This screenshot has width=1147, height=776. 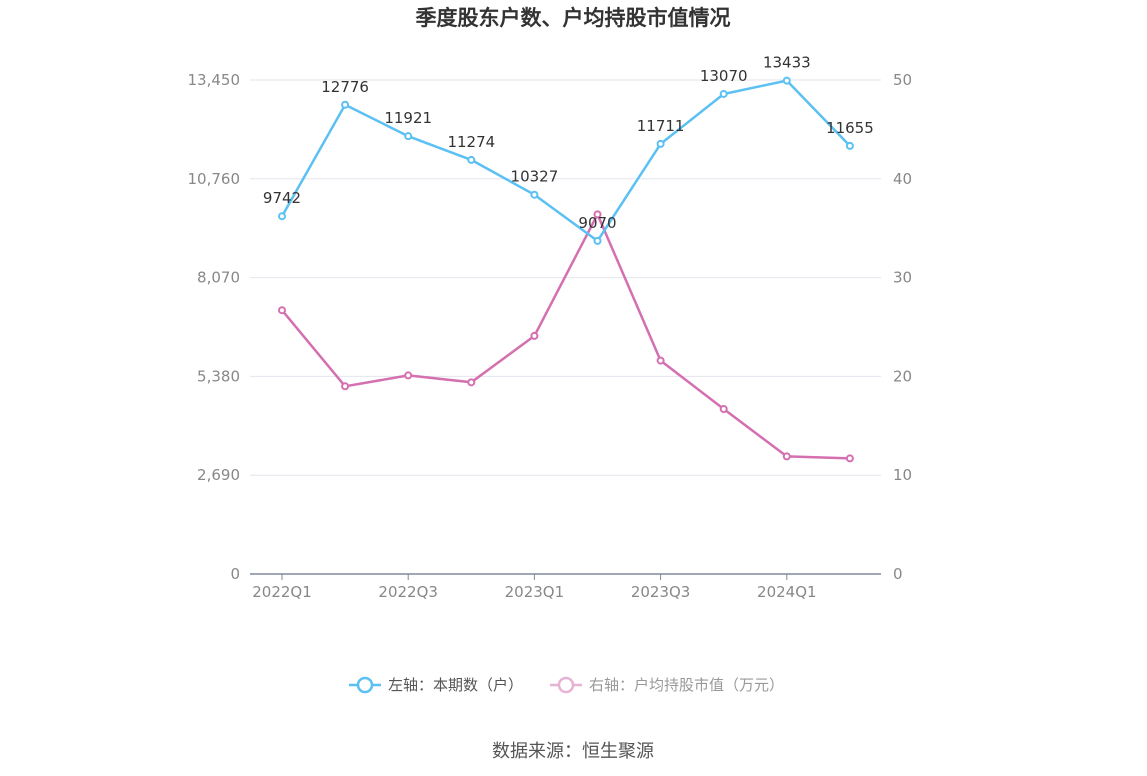 What do you see at coordinates (535, 177) in the screenshot?
I see `data-label: 10327` at bounding box center [535, 177].